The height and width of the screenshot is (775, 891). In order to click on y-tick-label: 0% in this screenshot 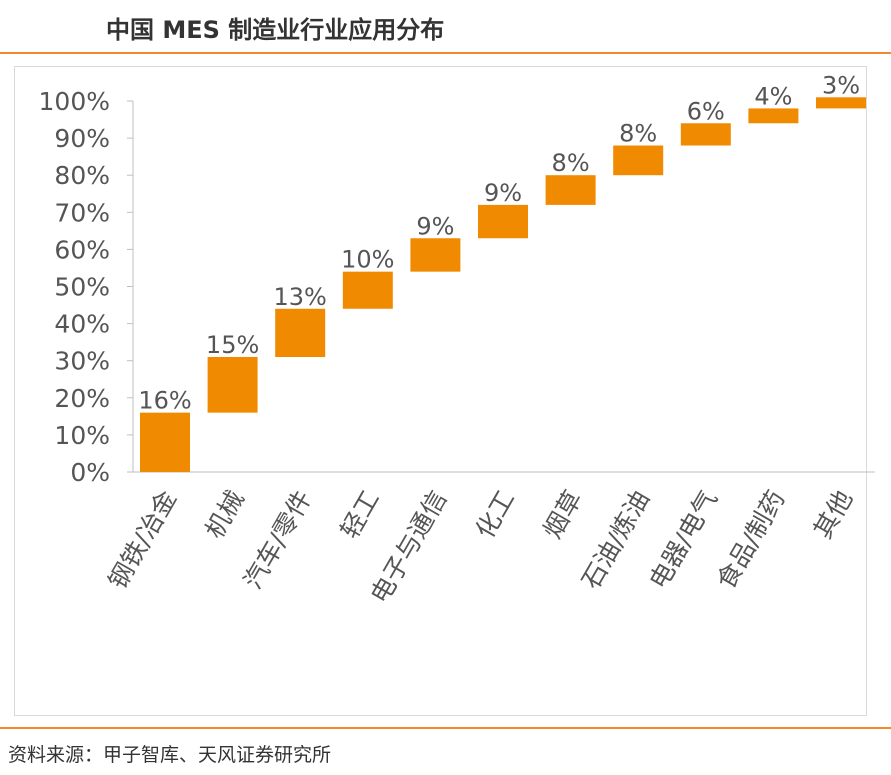, I will do `click(90, 472)`.